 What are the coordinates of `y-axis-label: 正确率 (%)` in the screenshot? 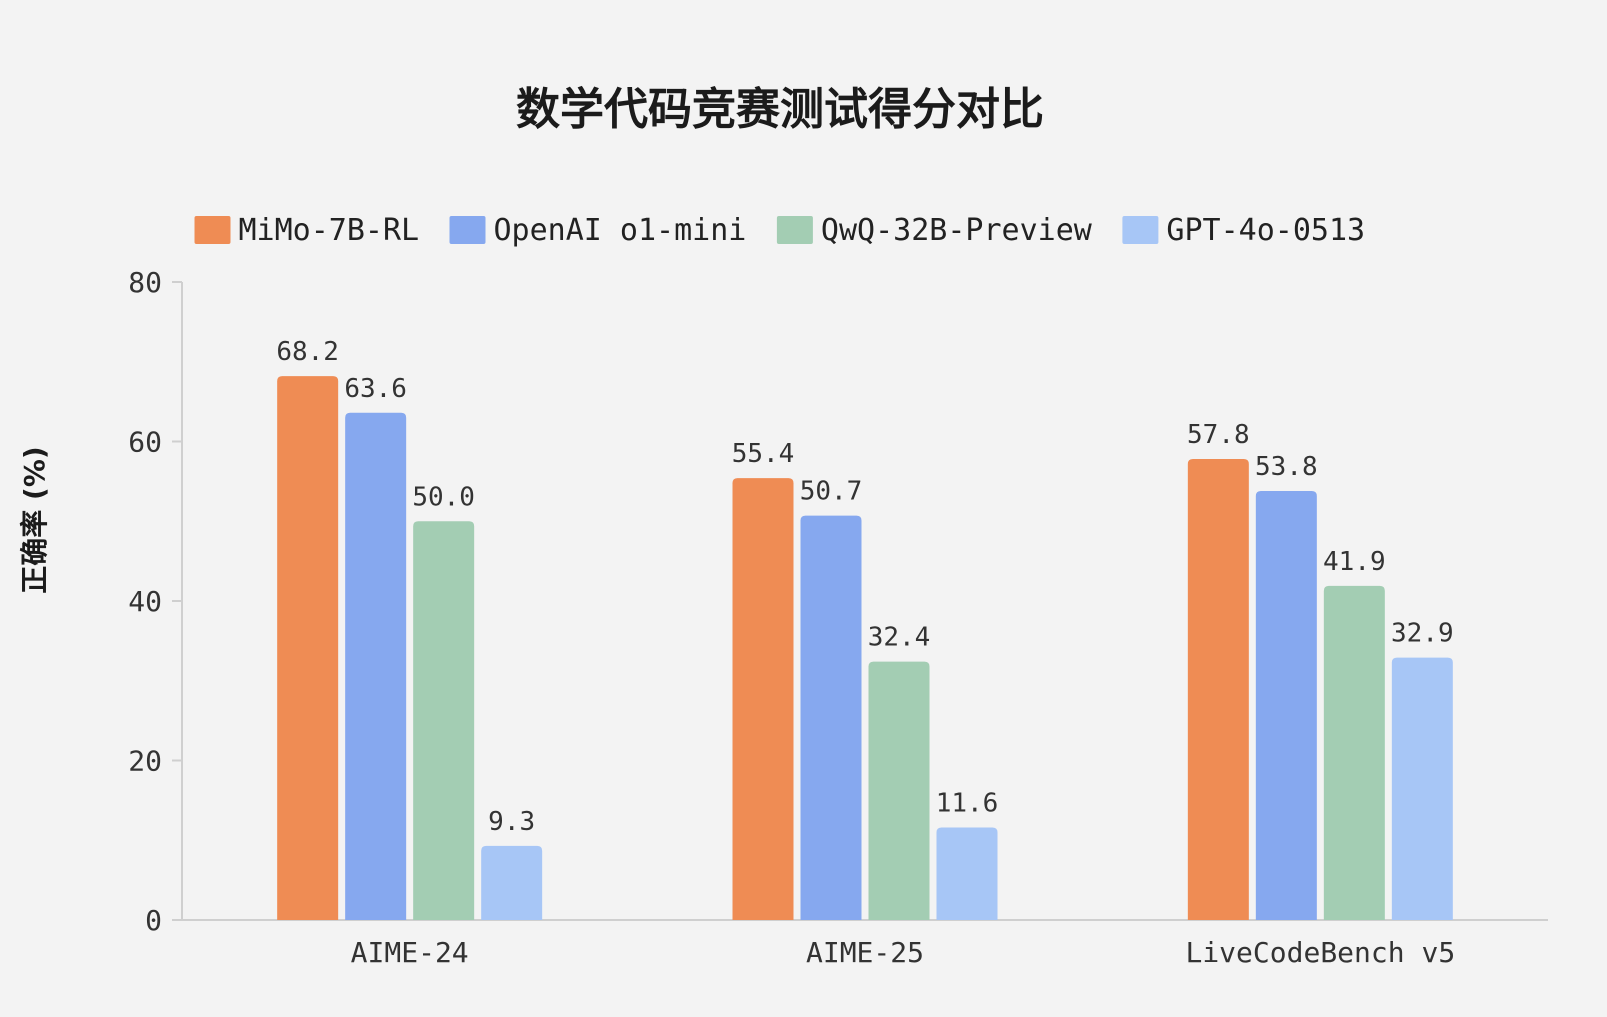 It's located at (34, 519).